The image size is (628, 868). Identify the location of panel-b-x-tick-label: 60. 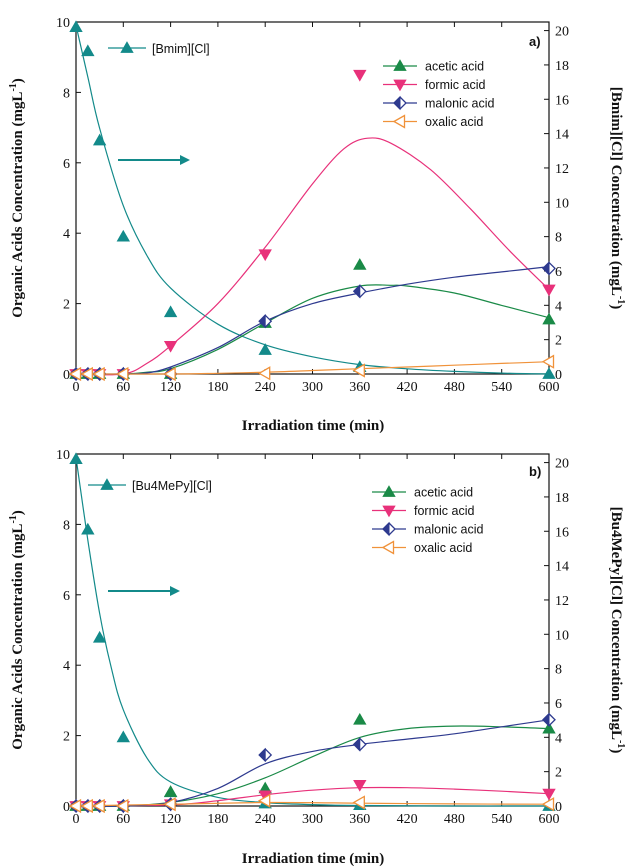
(123, 819).